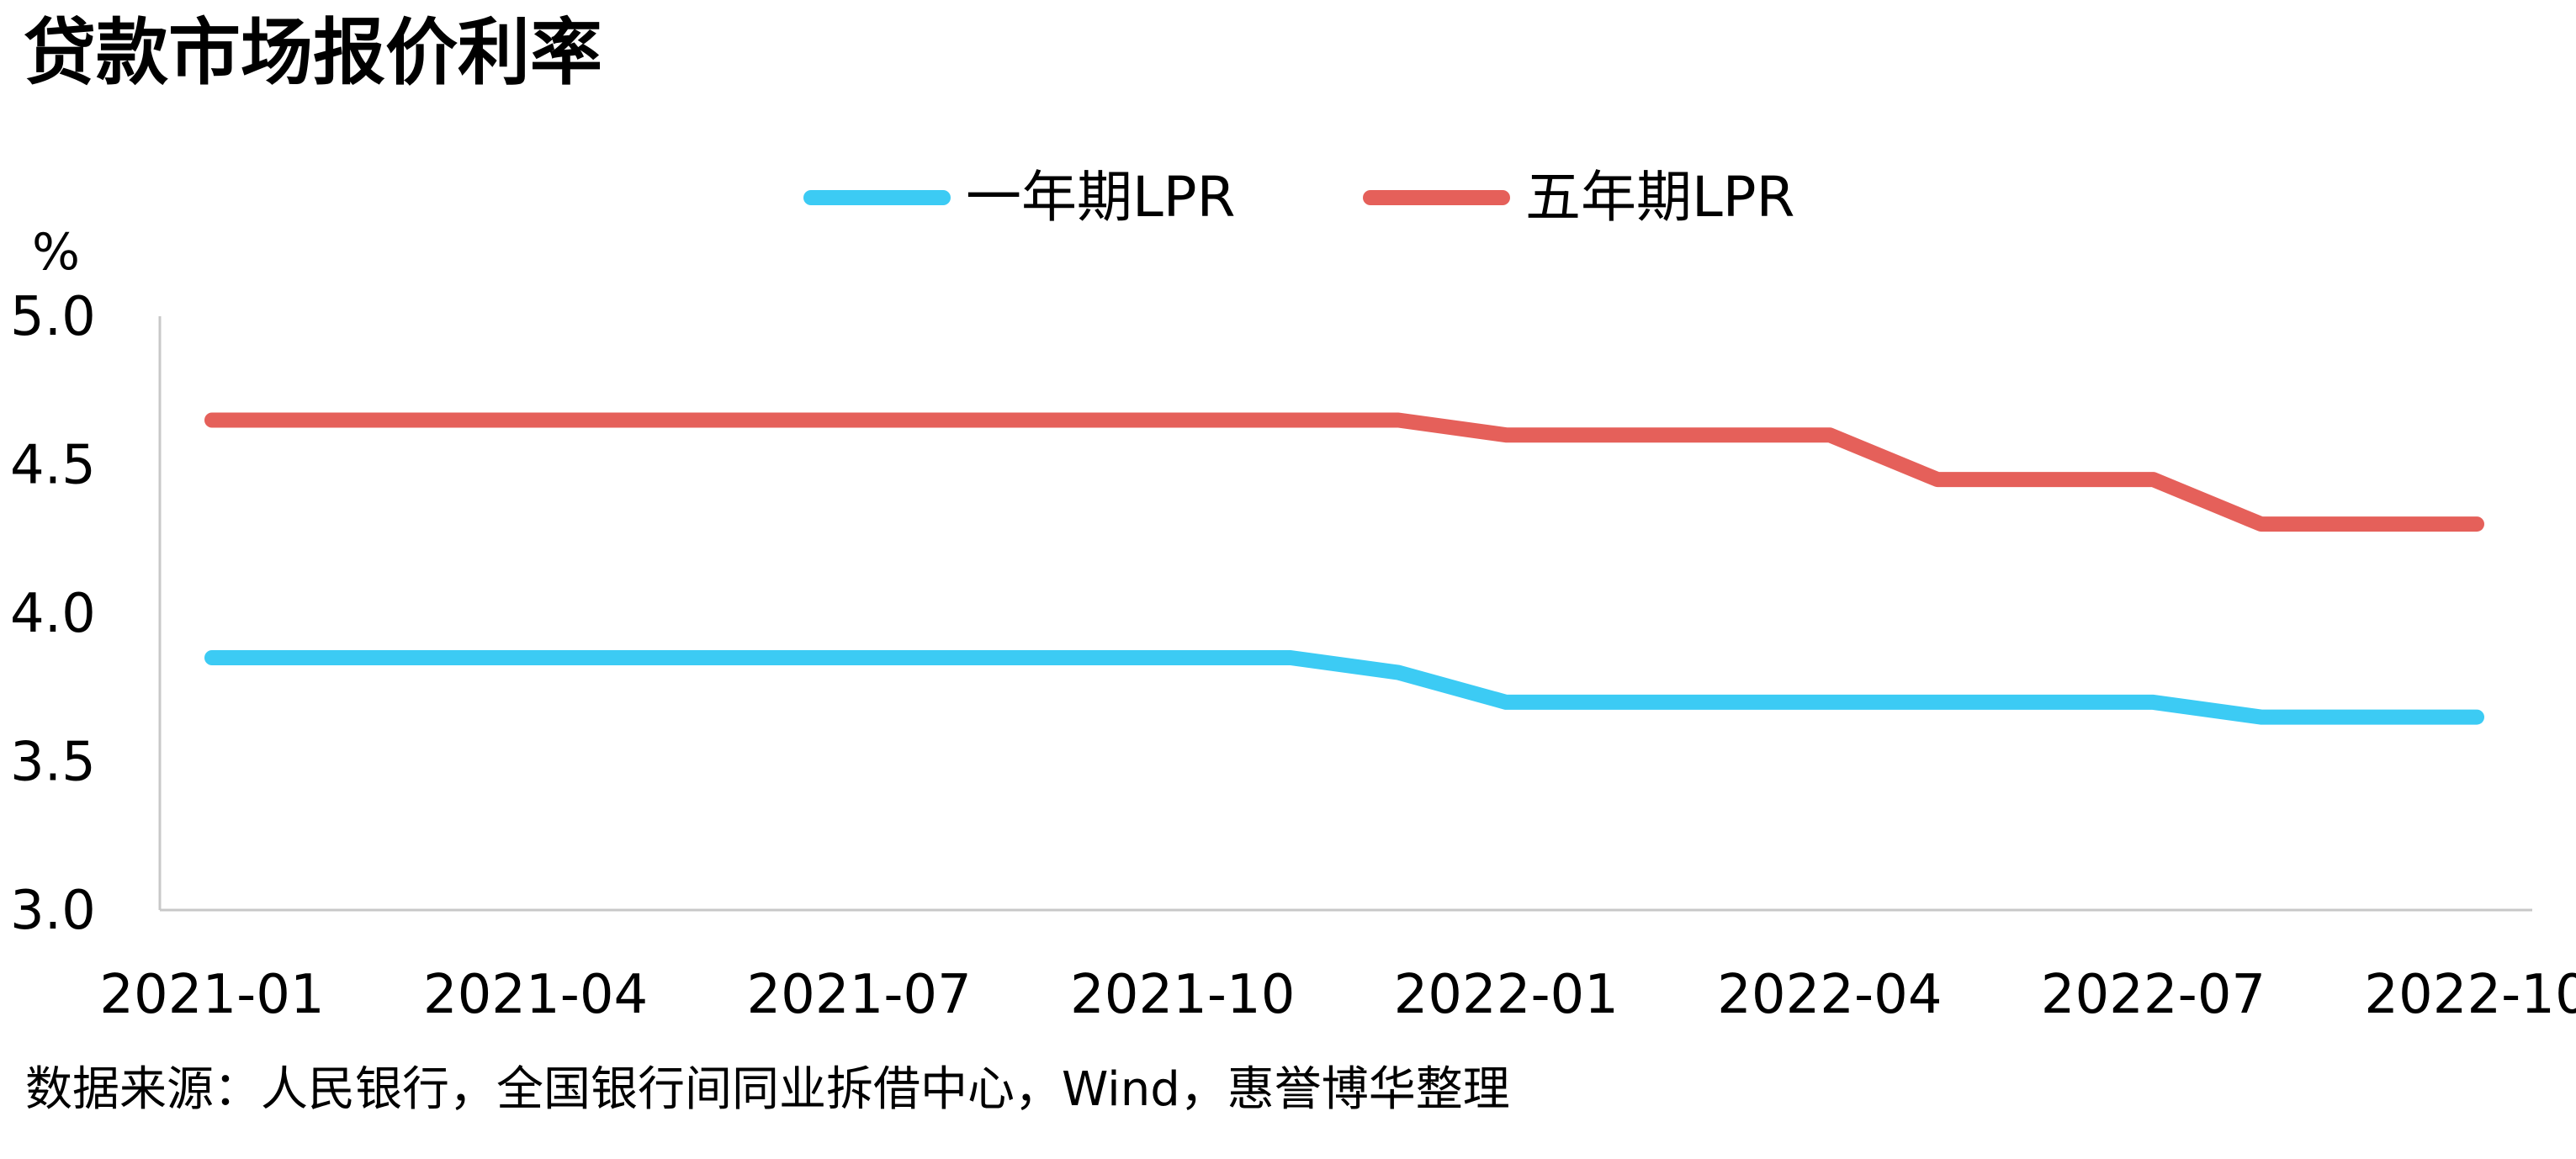  I want to click on legend-label-series-2: 五年期LPR, so click(1660, 197).